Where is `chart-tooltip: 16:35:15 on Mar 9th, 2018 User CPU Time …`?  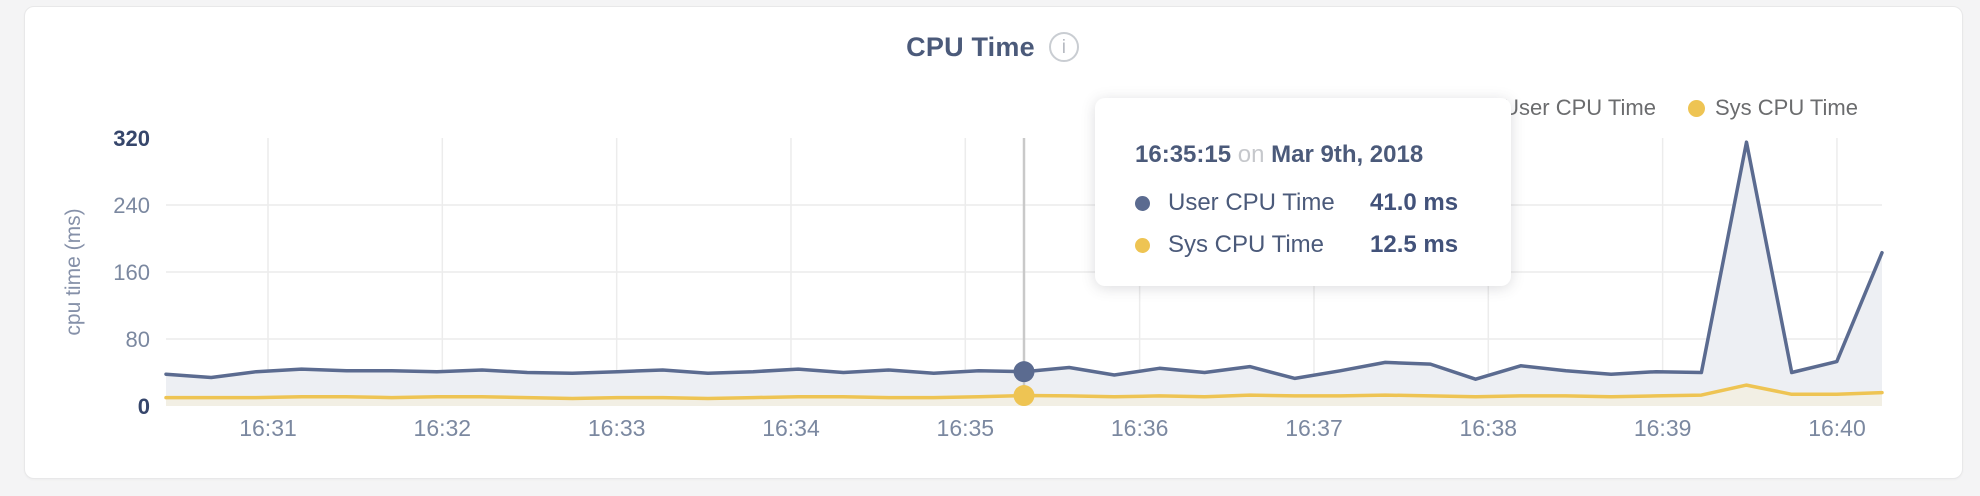 chart-tooltip: 16:35:15 on Mar 9th, 2018 User CPU Time … is located at coordinates (1303, 192).